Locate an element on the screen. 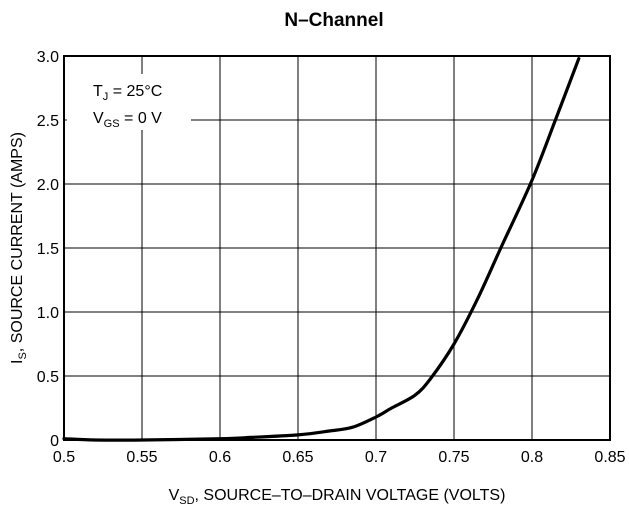 The height and width of the screenshot is (509, 629). y-tick-label: 2.0 is located at coordinates (48, 185).